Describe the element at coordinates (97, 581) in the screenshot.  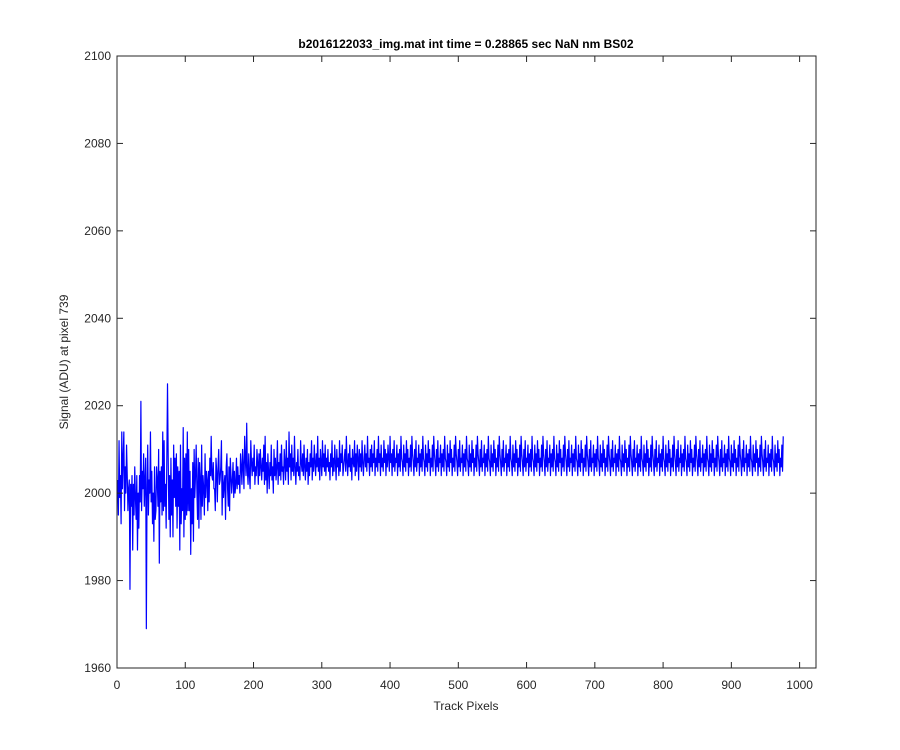
I see `y-tick-label: 1980` at that location.